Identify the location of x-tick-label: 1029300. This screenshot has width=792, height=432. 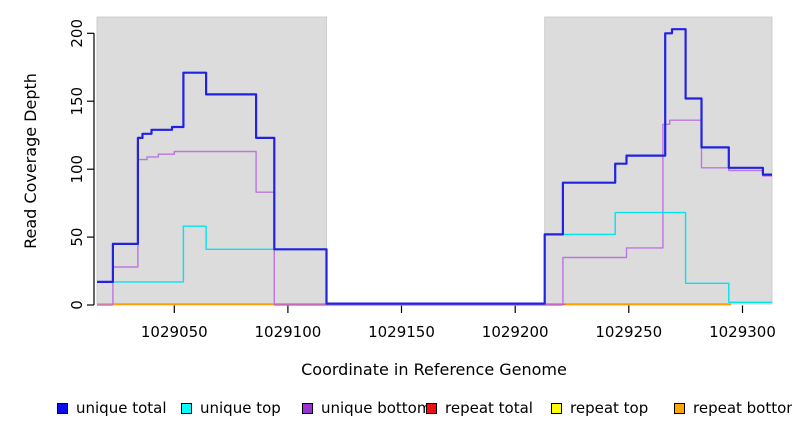
(742, 332).